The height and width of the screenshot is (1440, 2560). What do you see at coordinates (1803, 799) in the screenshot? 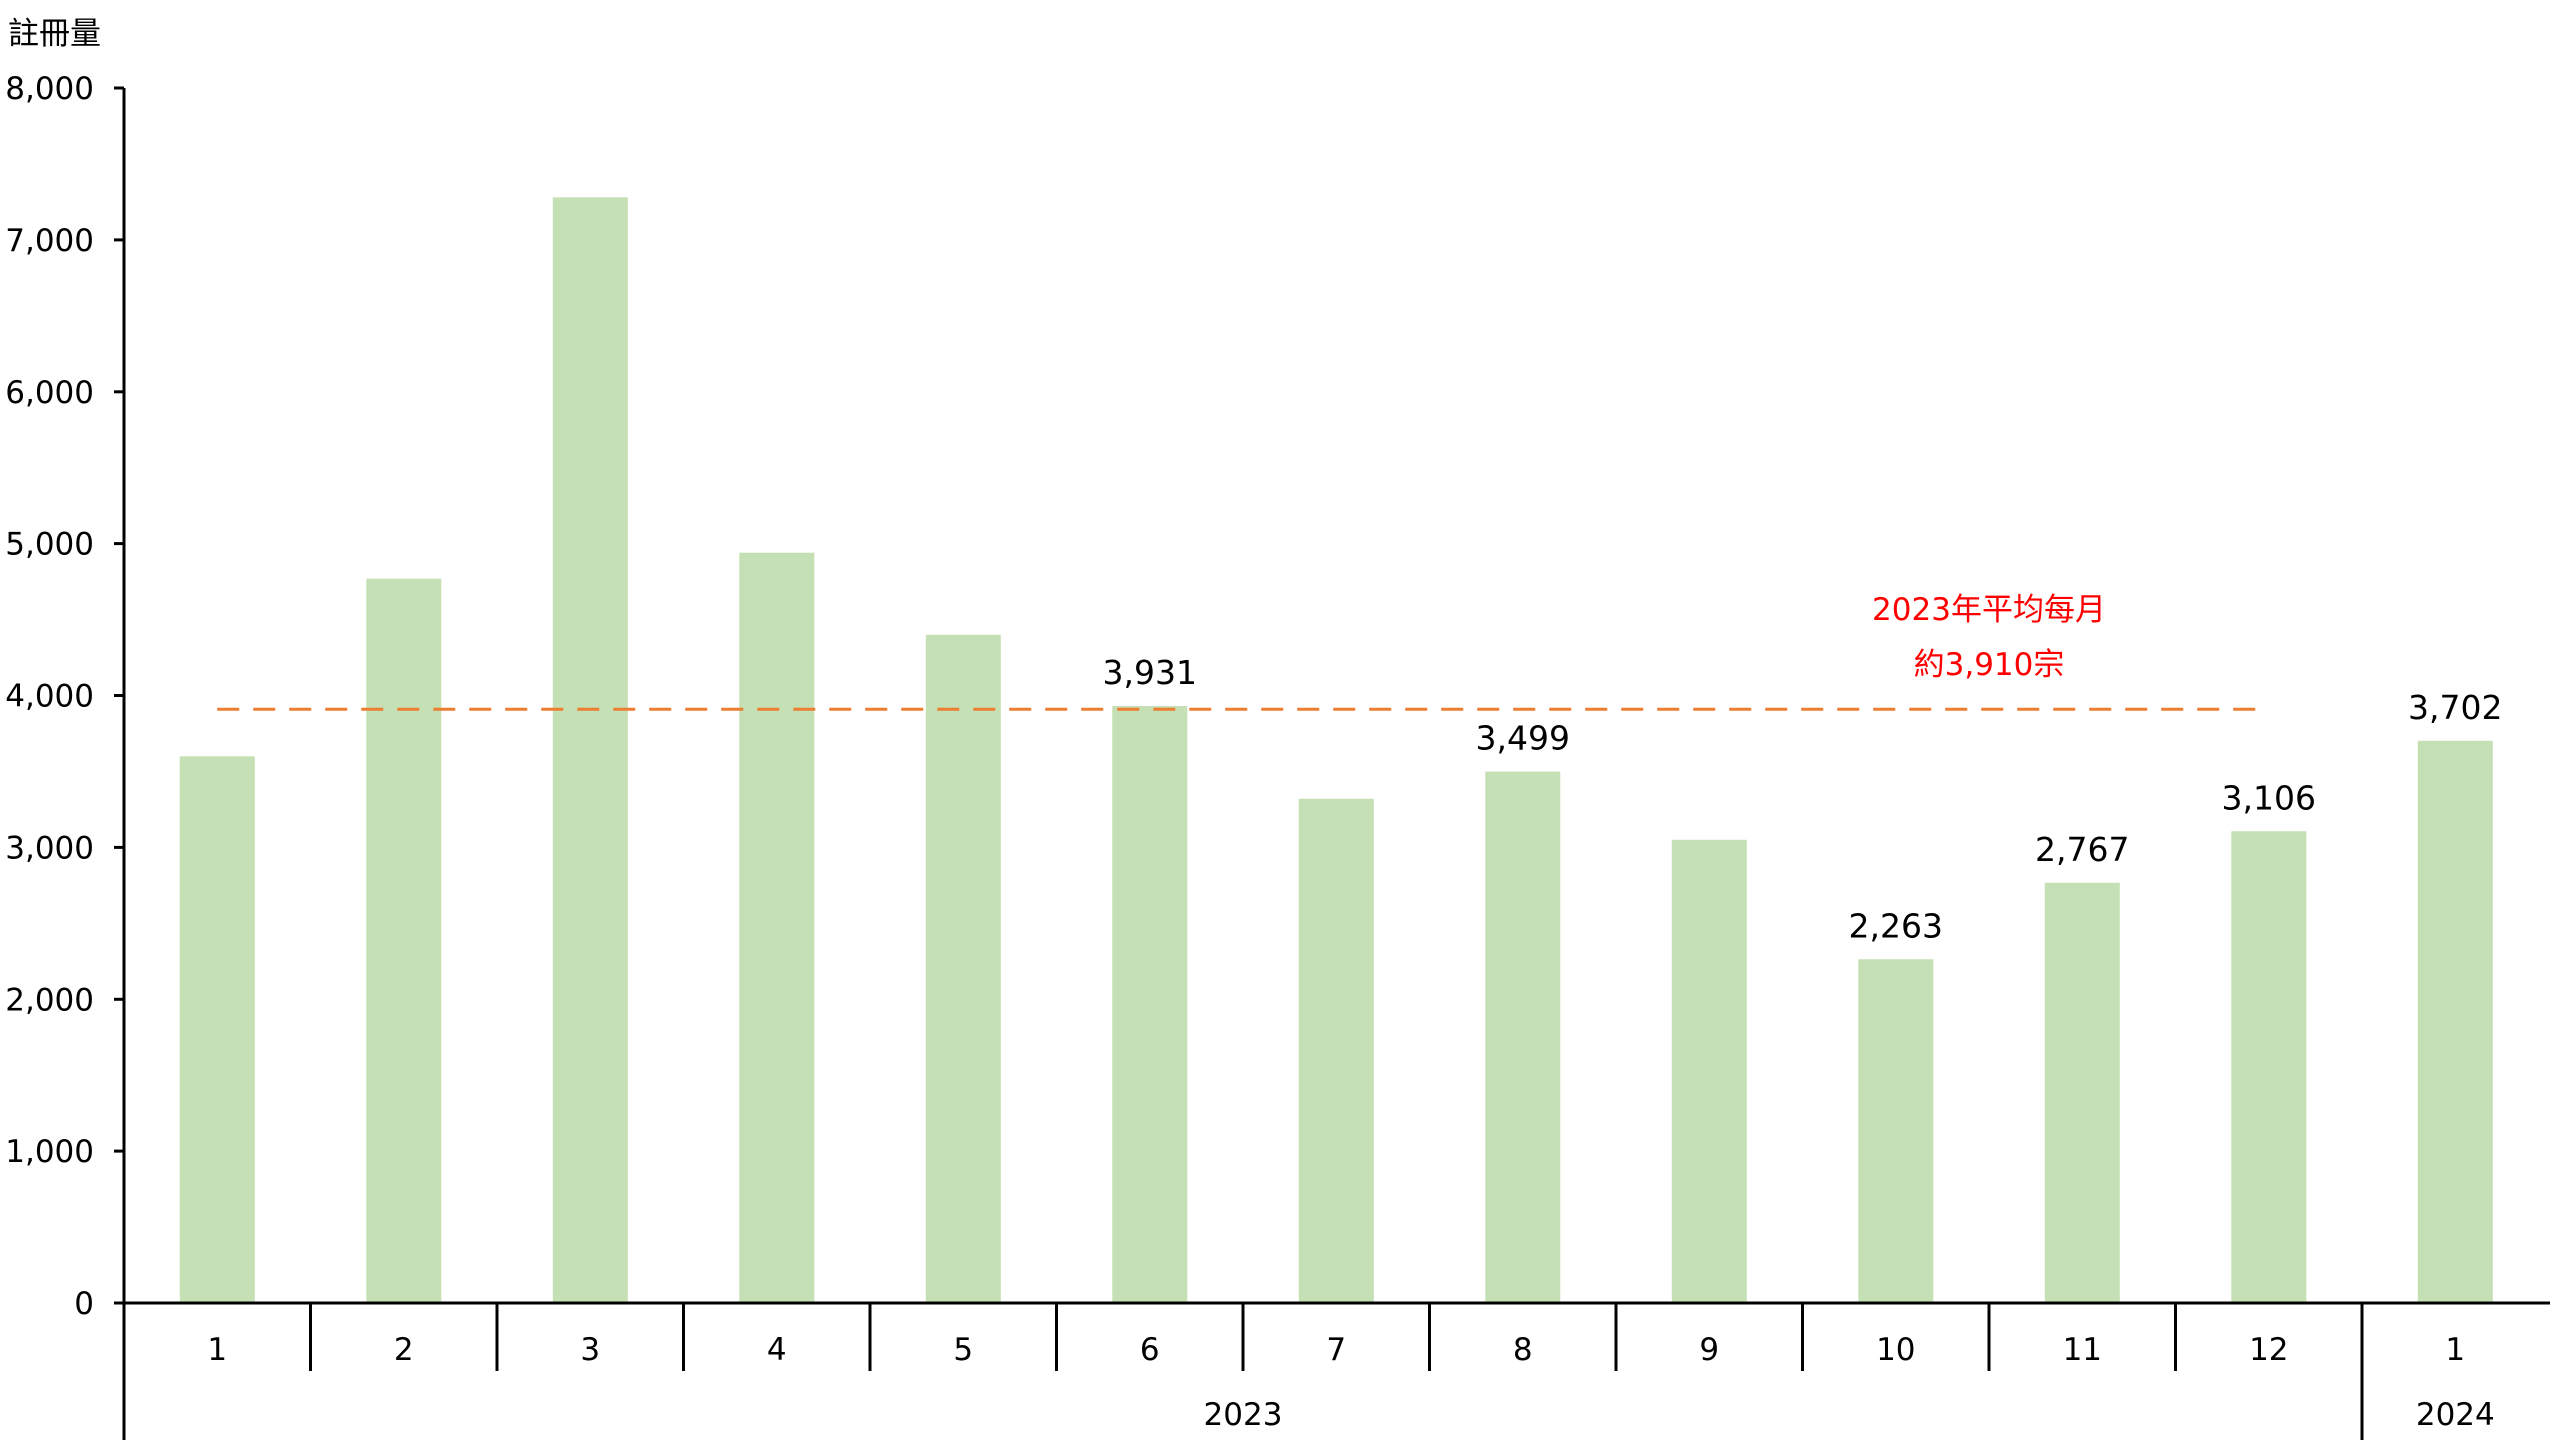
I see `data-labels-group: 3,931 3,499 2,263 2,767 3,106 3,702` at bounding box center [1803, 799].